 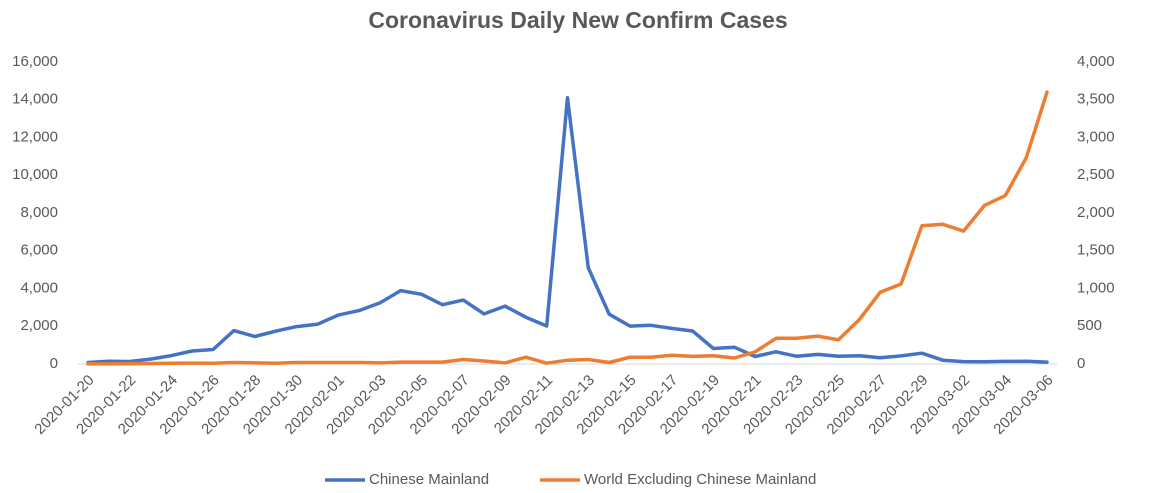 What do you see at coordinates (1081, 363) in the screenshot?
I see `y2-tick-label: 0` at bounding box center [1081, 363].